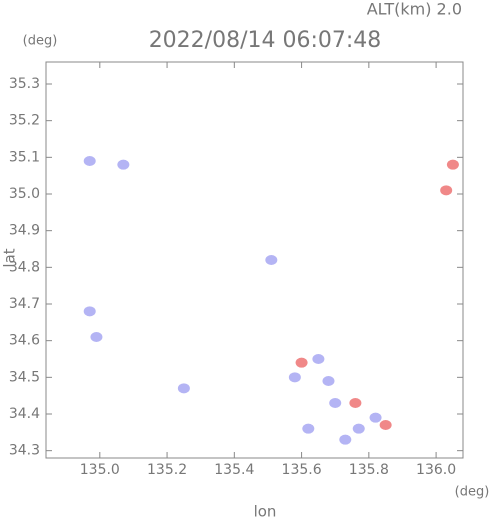  Describe the element at coordinates (265, 40) in the screenshot. I see `chart-title: 2022/08/14 06:07:48` at that location.